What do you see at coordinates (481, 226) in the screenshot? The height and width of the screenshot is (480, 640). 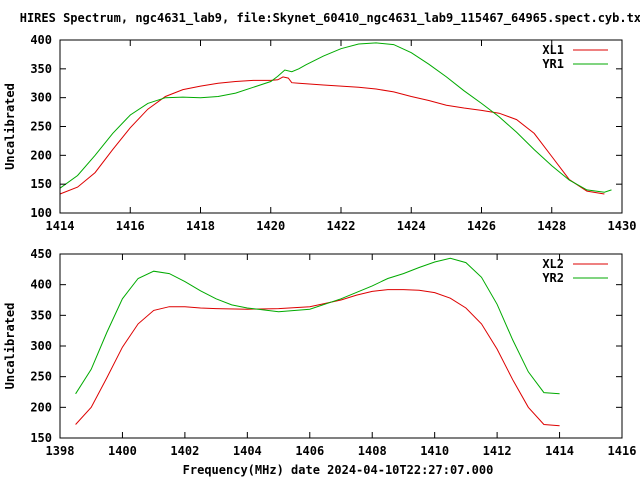 I see `top-xtick-label: 1426` at bounding box center [481, 226].